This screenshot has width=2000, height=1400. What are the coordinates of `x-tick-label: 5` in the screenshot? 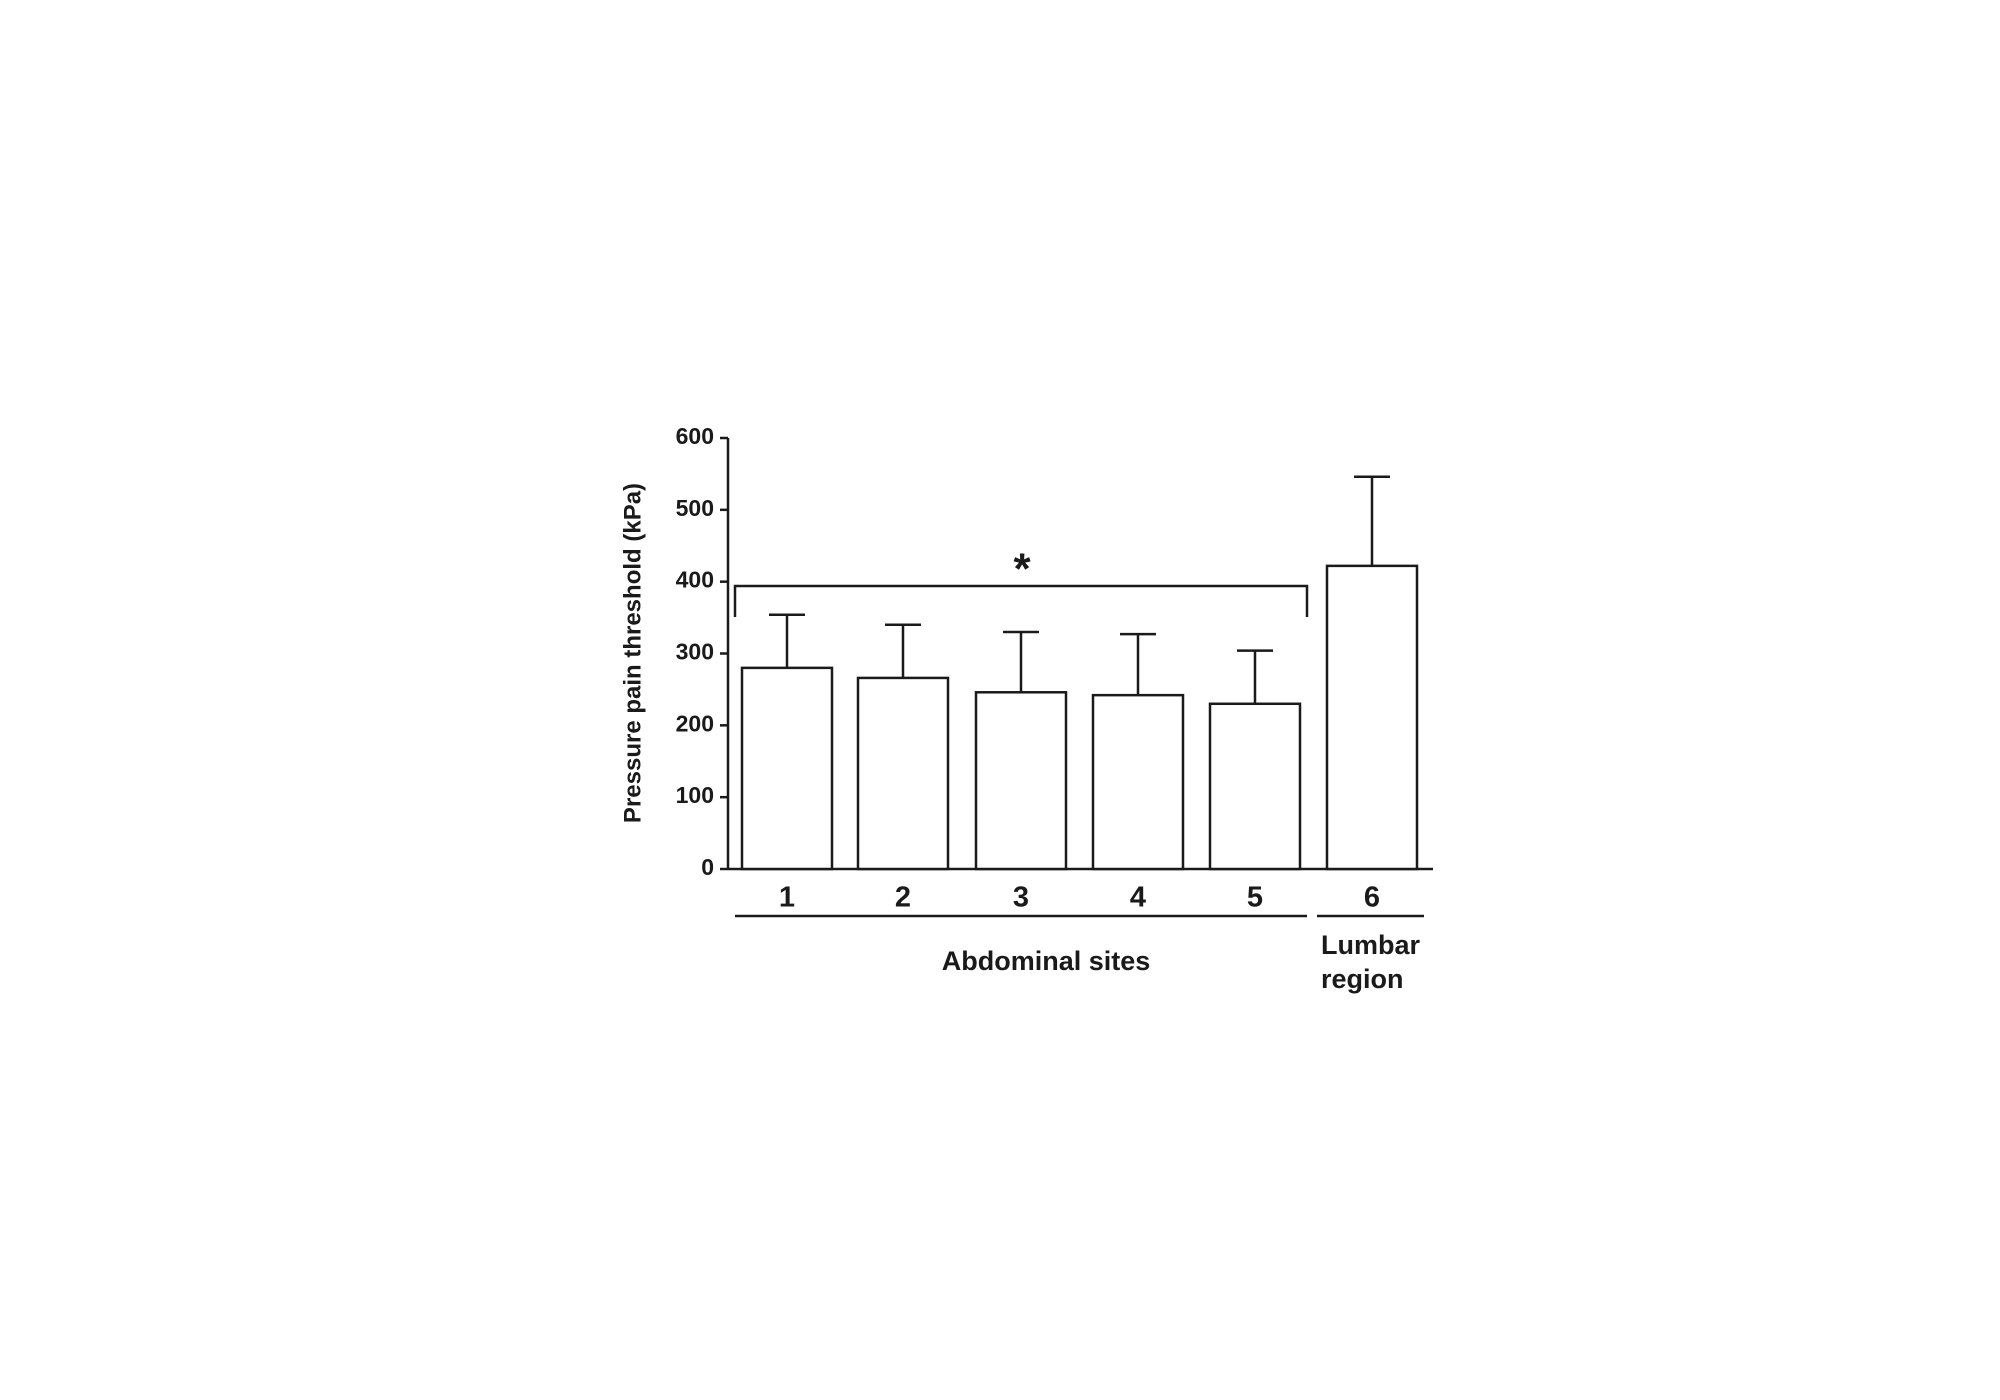 It's located at (1255, 898).